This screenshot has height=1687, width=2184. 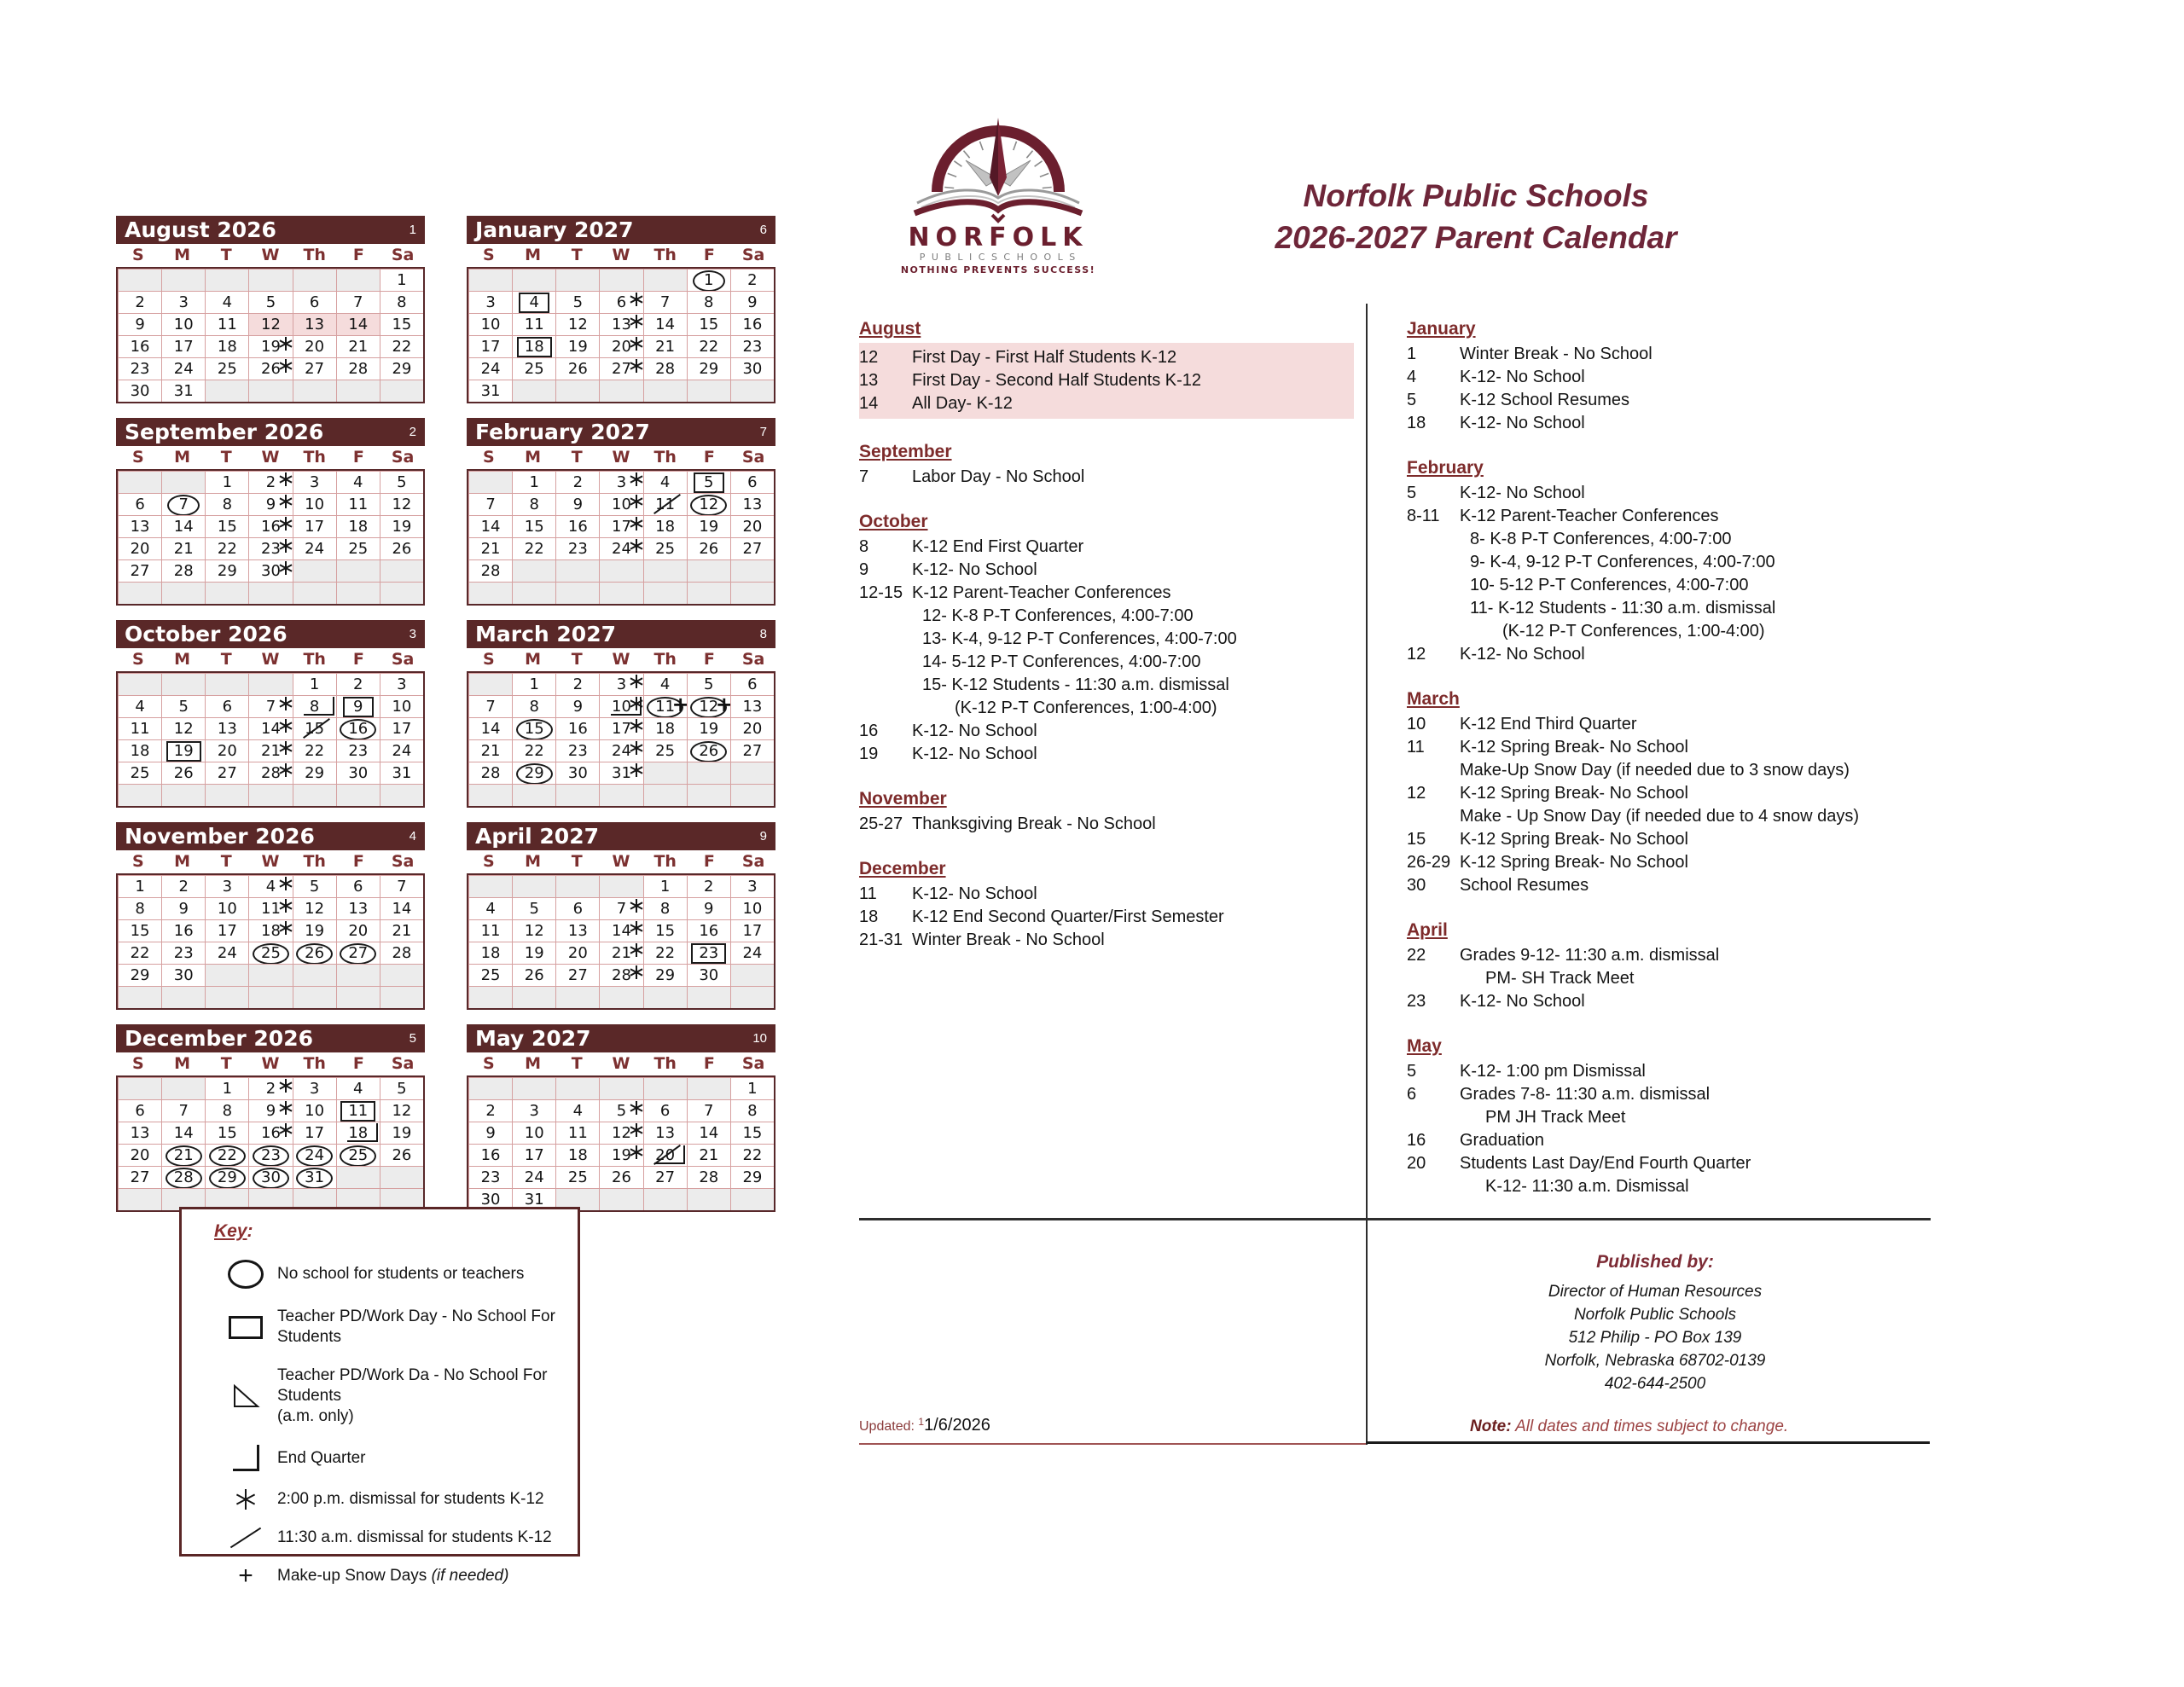 What do you see at coordinates (709, 1177) in the screenshot?
I see `day-number: 28` at bounding box center [709, 1177].